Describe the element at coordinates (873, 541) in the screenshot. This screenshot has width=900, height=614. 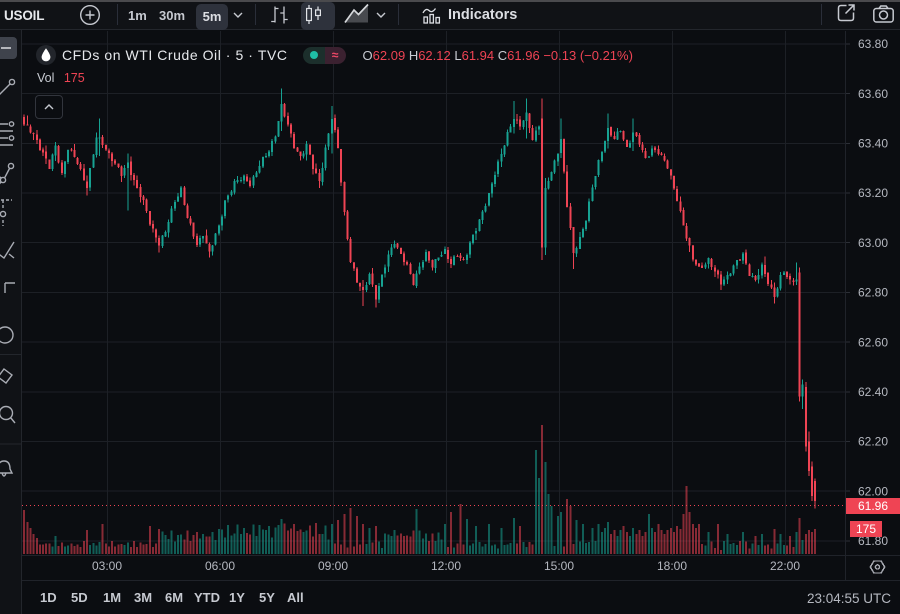
I see `svg-text: 61.80` at that location.